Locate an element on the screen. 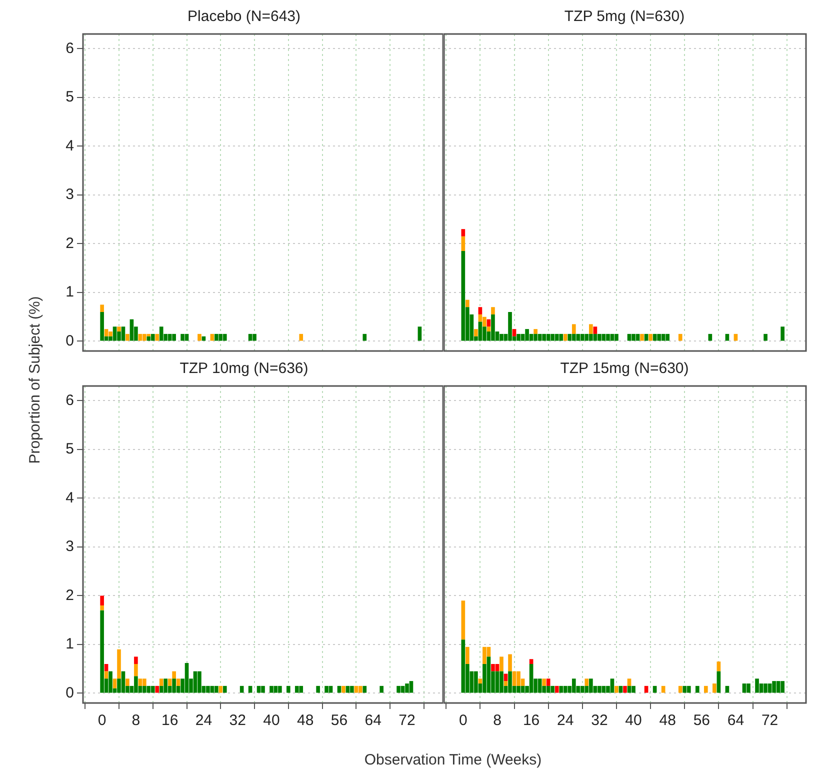 This screenshot has height=775, width=815. x-tick-label: 56 is located at coordinates (701, 721).